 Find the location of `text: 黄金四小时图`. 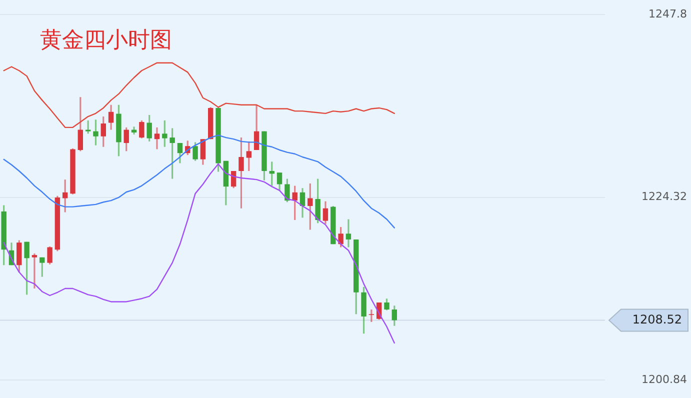

text: 黄金四小时图 is located at coordinates (106, 41).